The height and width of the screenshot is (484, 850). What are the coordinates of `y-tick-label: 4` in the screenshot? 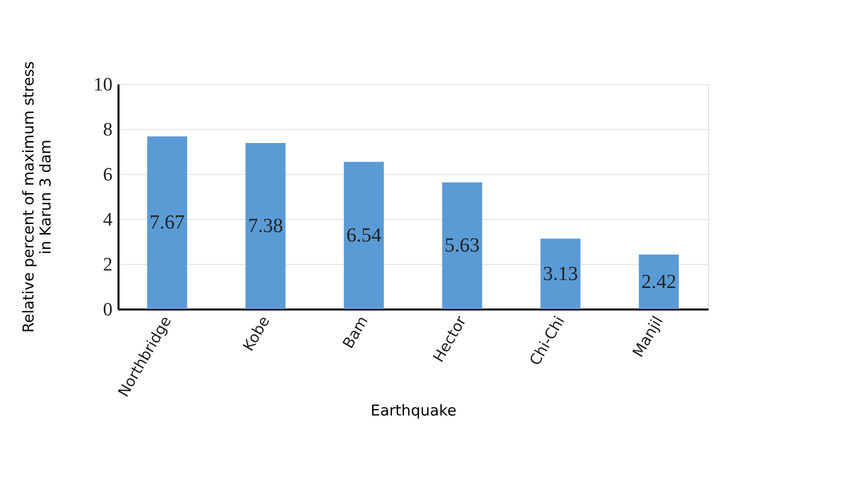 It's located at (108, 220).